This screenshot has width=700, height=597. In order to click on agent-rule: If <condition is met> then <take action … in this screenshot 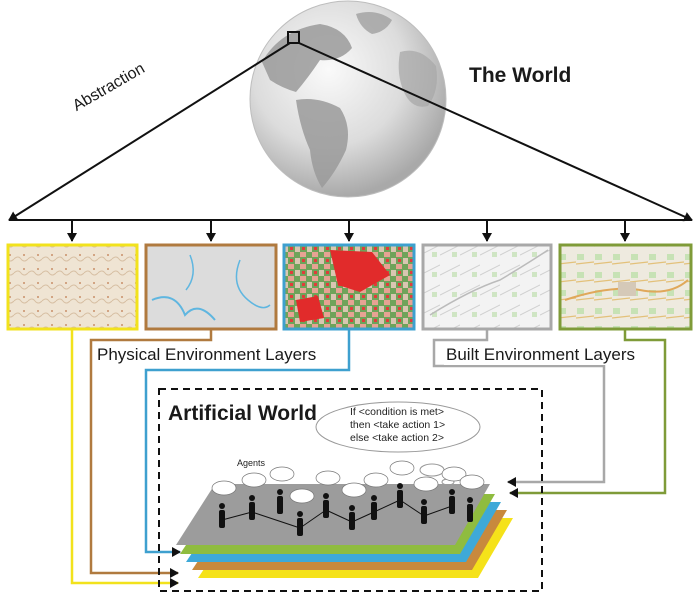, I will do `click(397, 425)`.